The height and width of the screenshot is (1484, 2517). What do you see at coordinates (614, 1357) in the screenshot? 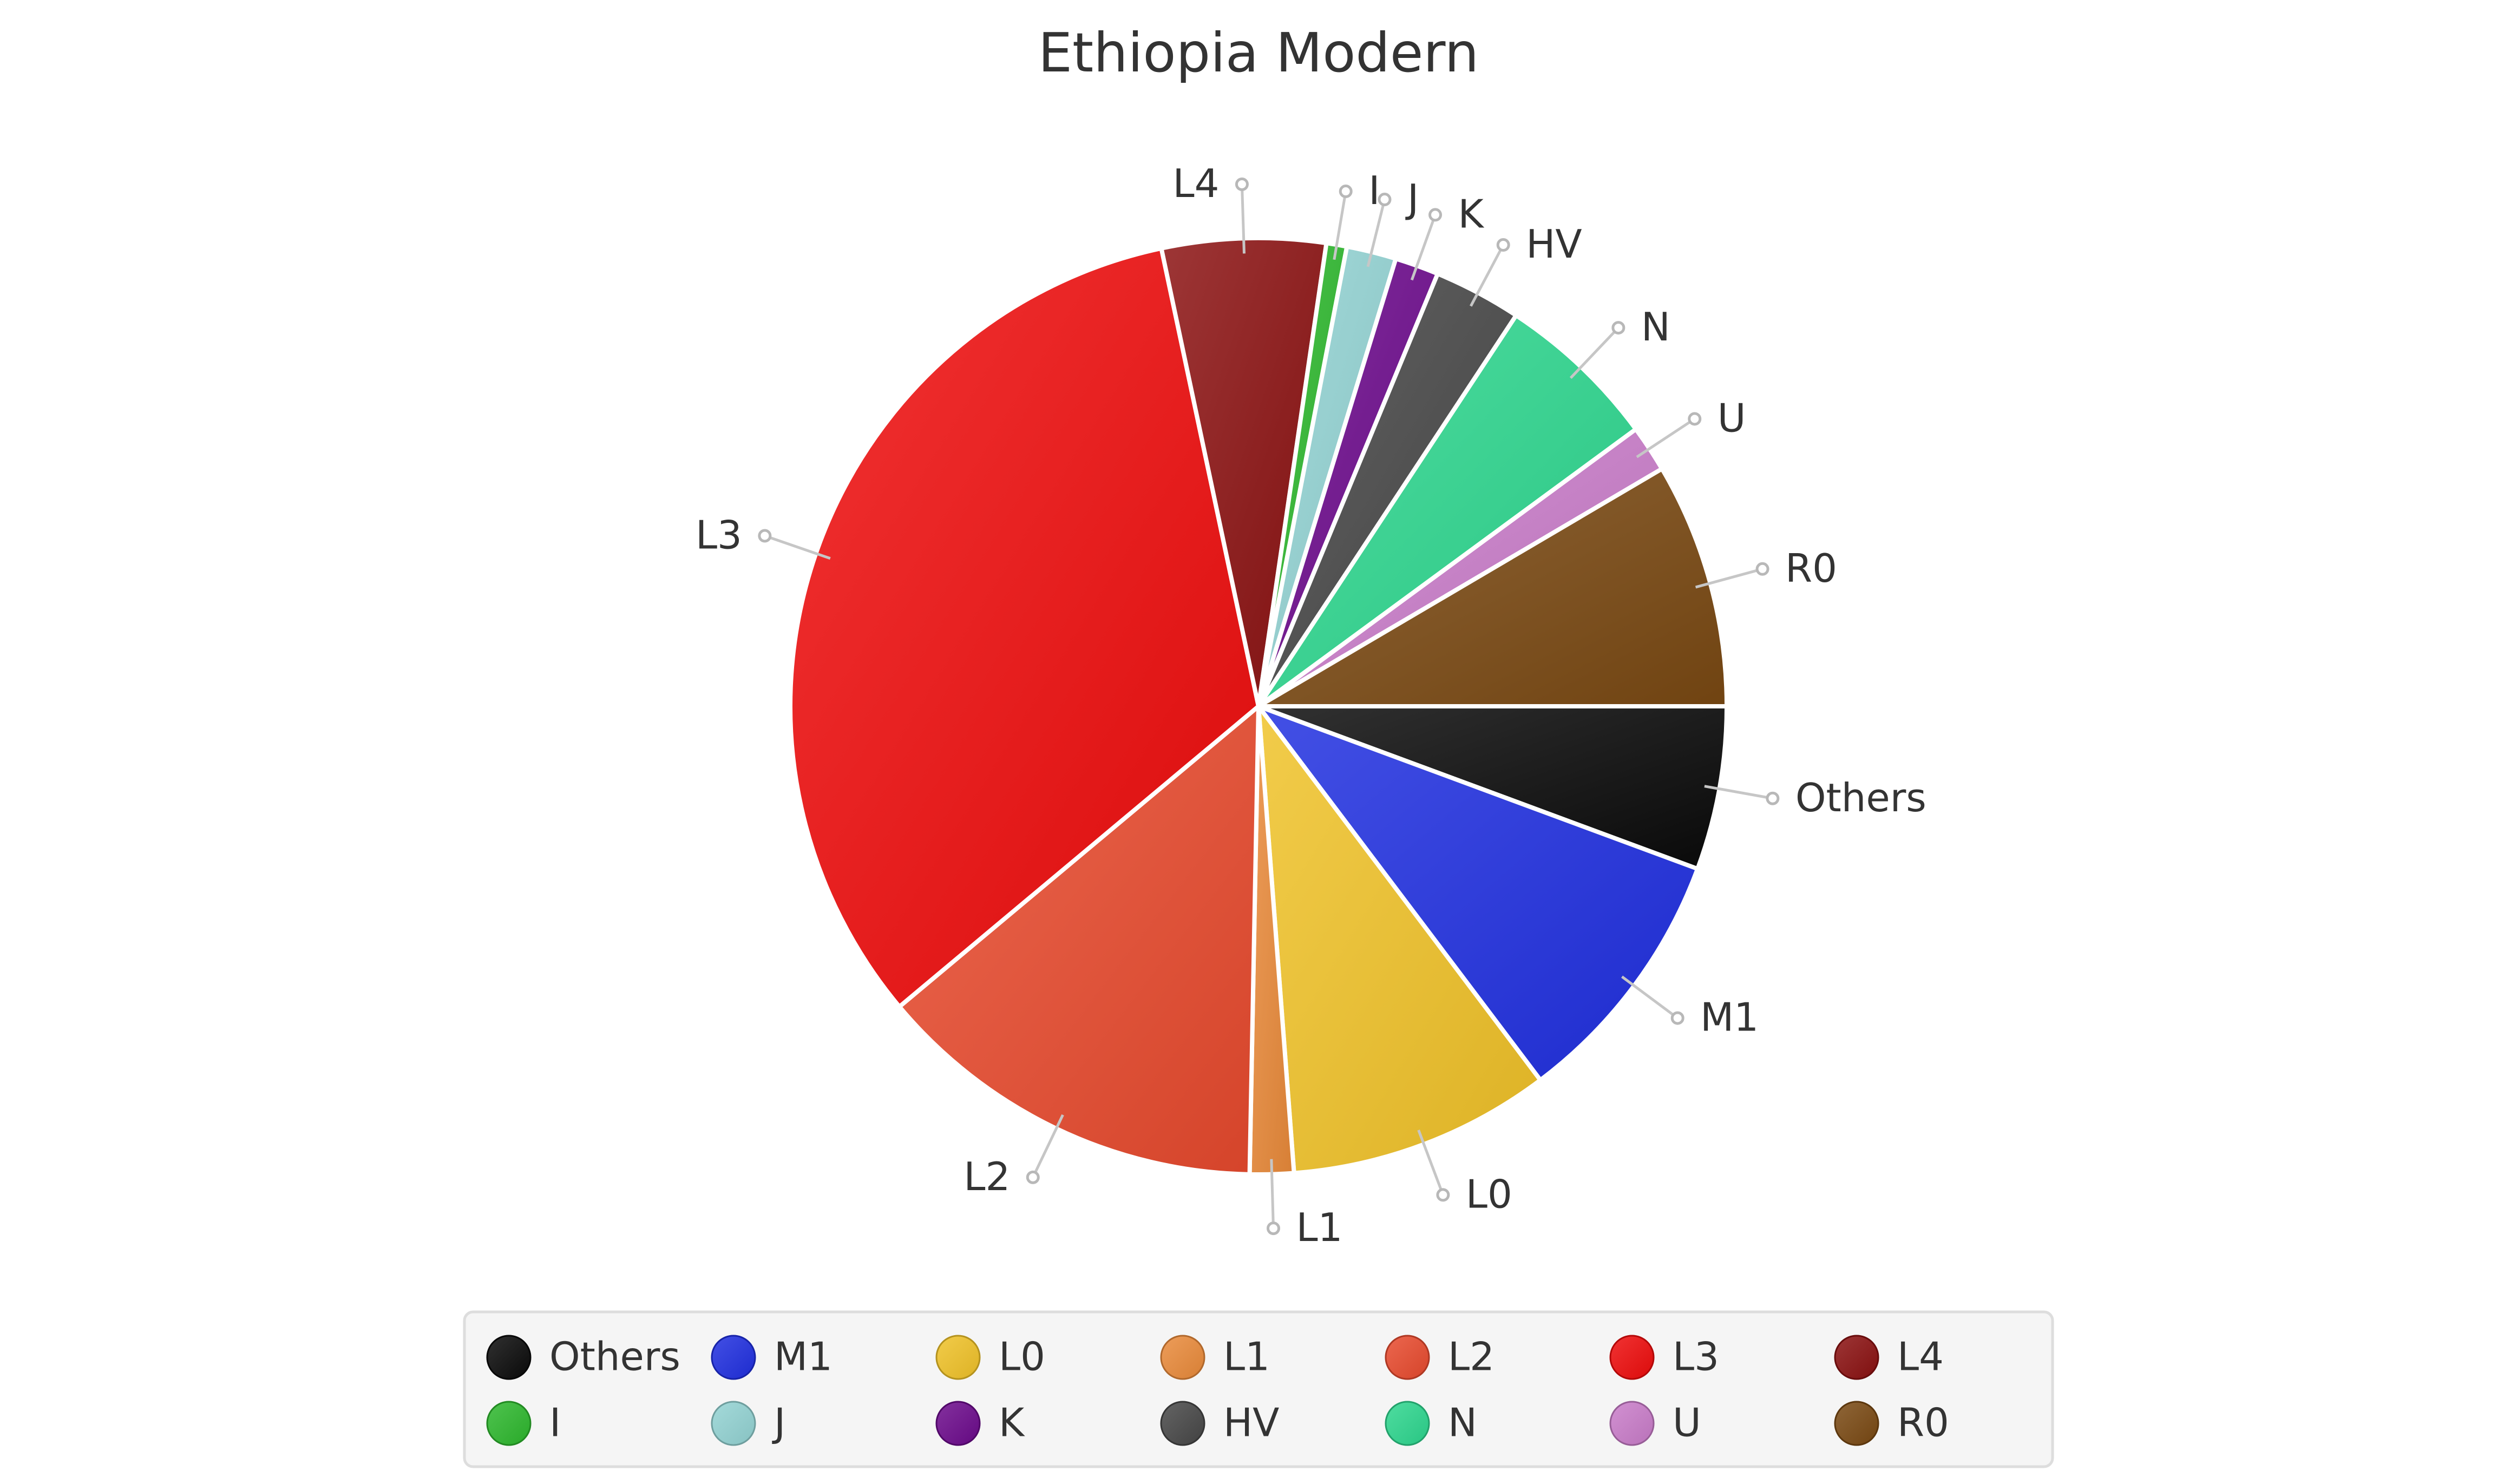
I see `legend-label-others: Others` at bounding box center [614, 1357].